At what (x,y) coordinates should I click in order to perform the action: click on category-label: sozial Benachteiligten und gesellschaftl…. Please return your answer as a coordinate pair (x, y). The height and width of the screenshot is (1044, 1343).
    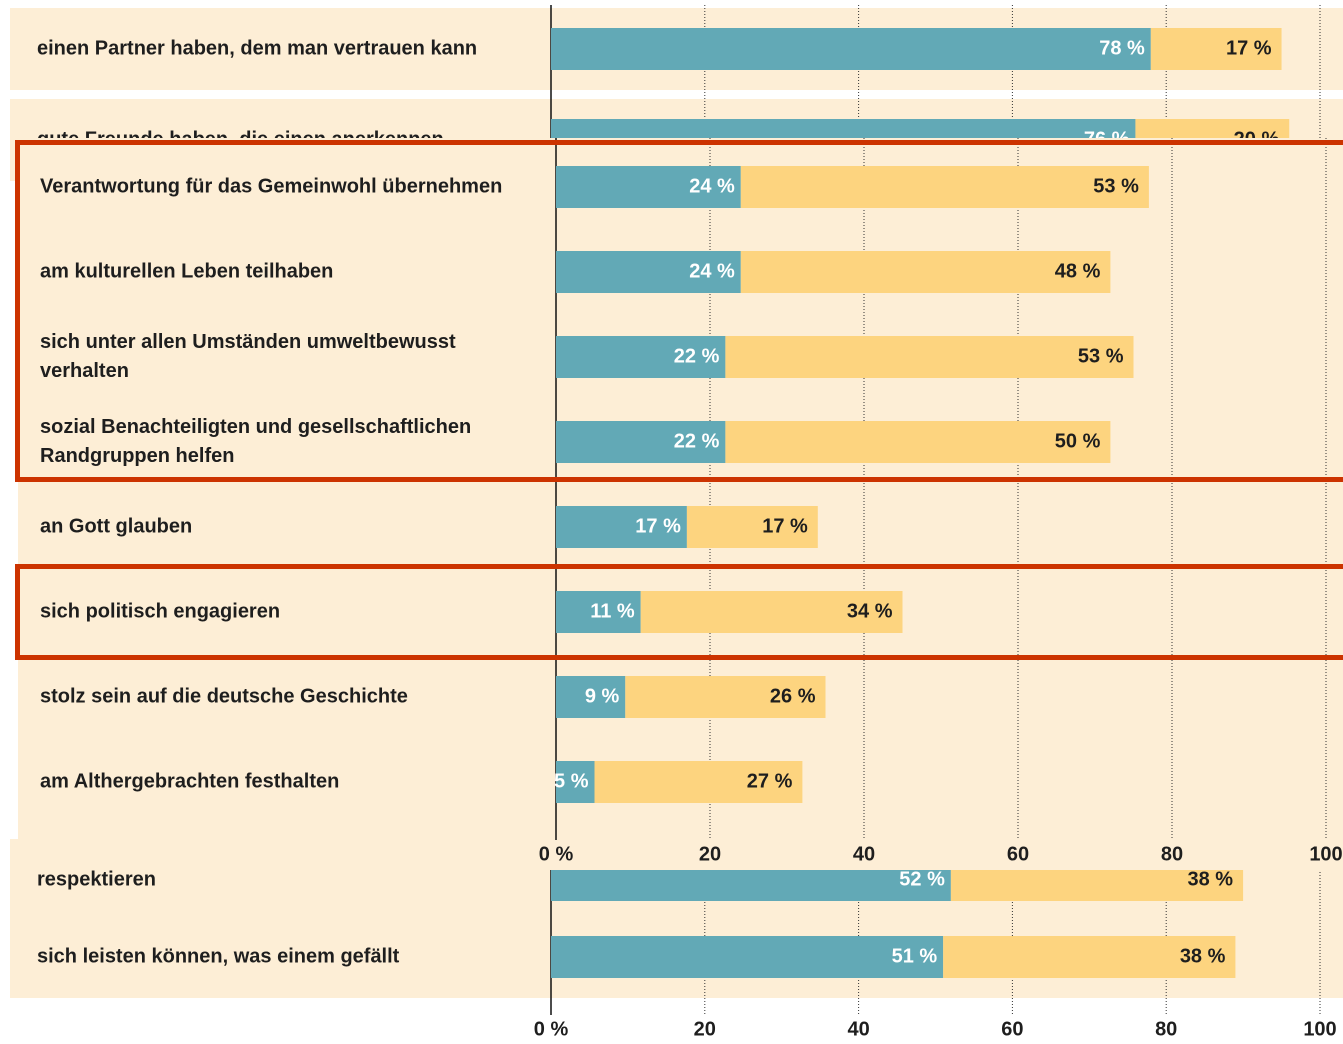
    Looking at the image, I should click on (256, 441).